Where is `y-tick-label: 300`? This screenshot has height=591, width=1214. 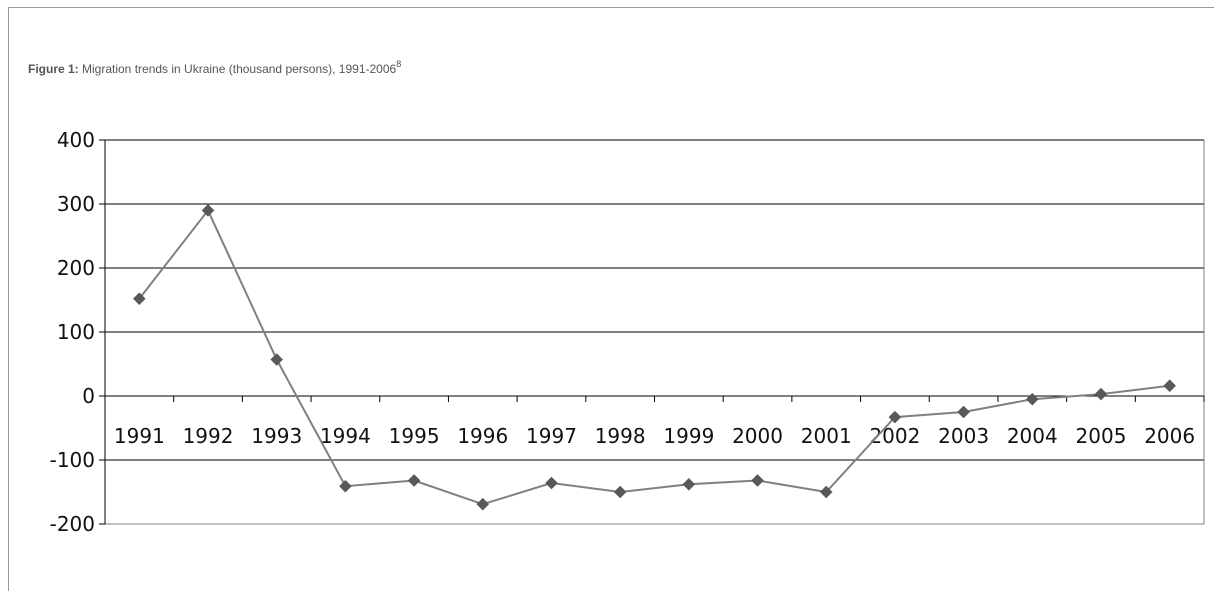
y-tick-label: 300 is located at coordinates (76, 204).